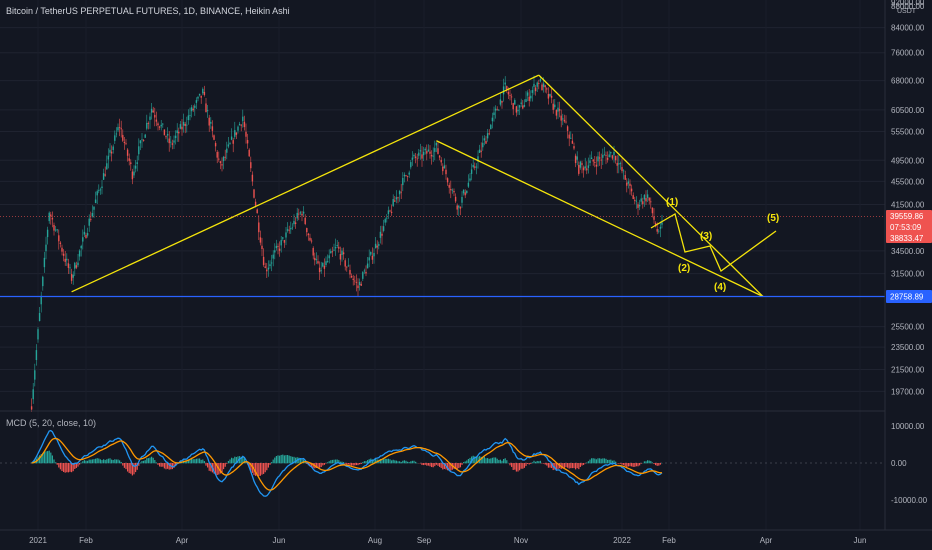 The image size is (932, 550). I want to click on time-axis: 2021 Feb Apr Jun Aug Sep Nov 2022 Feb Apr Jun, so click(466, 537).